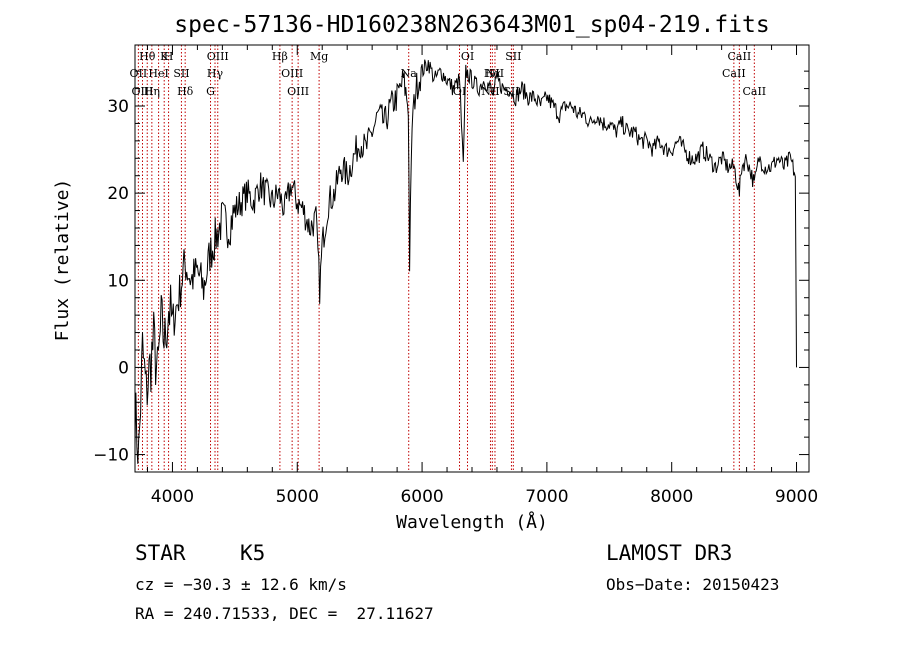 The image size is (900, 649). What do you see at coordinates (669, 553) in the screenshot?
I see `survey-name: LAMOST DR3` at bounding box center [669, 553].